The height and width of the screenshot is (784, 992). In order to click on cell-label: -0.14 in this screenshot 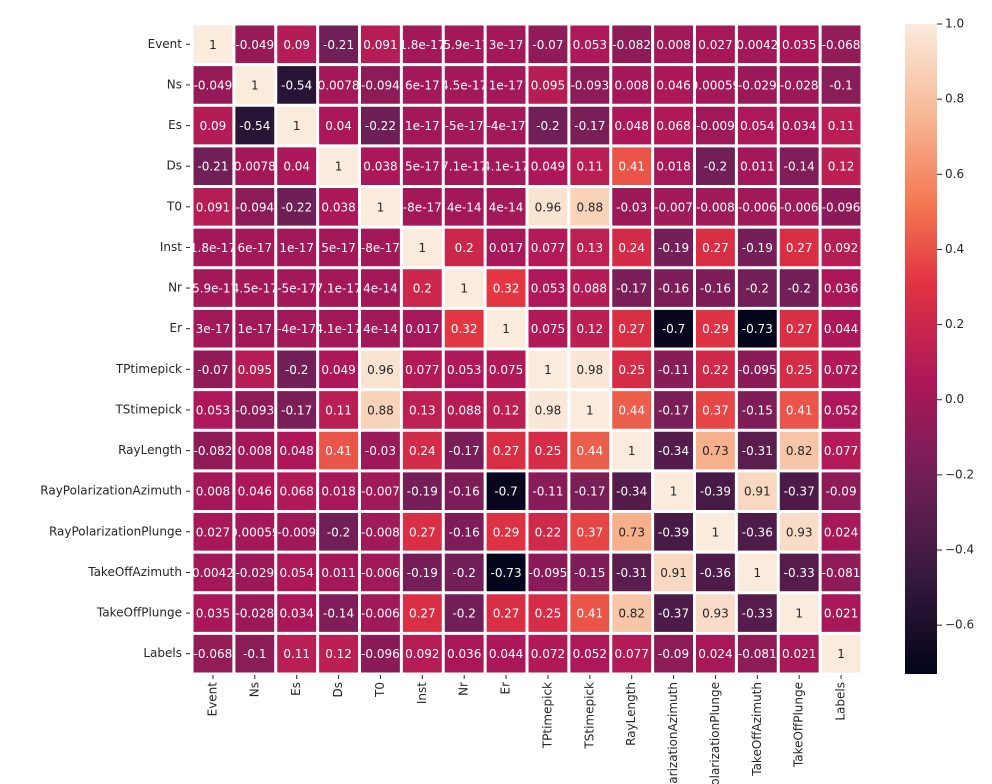, I will do `click(799, 167)`.